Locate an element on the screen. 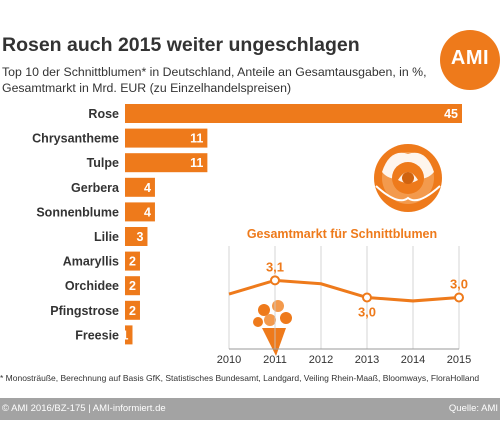  category-label: Rose is located at coordinates (103, 114).